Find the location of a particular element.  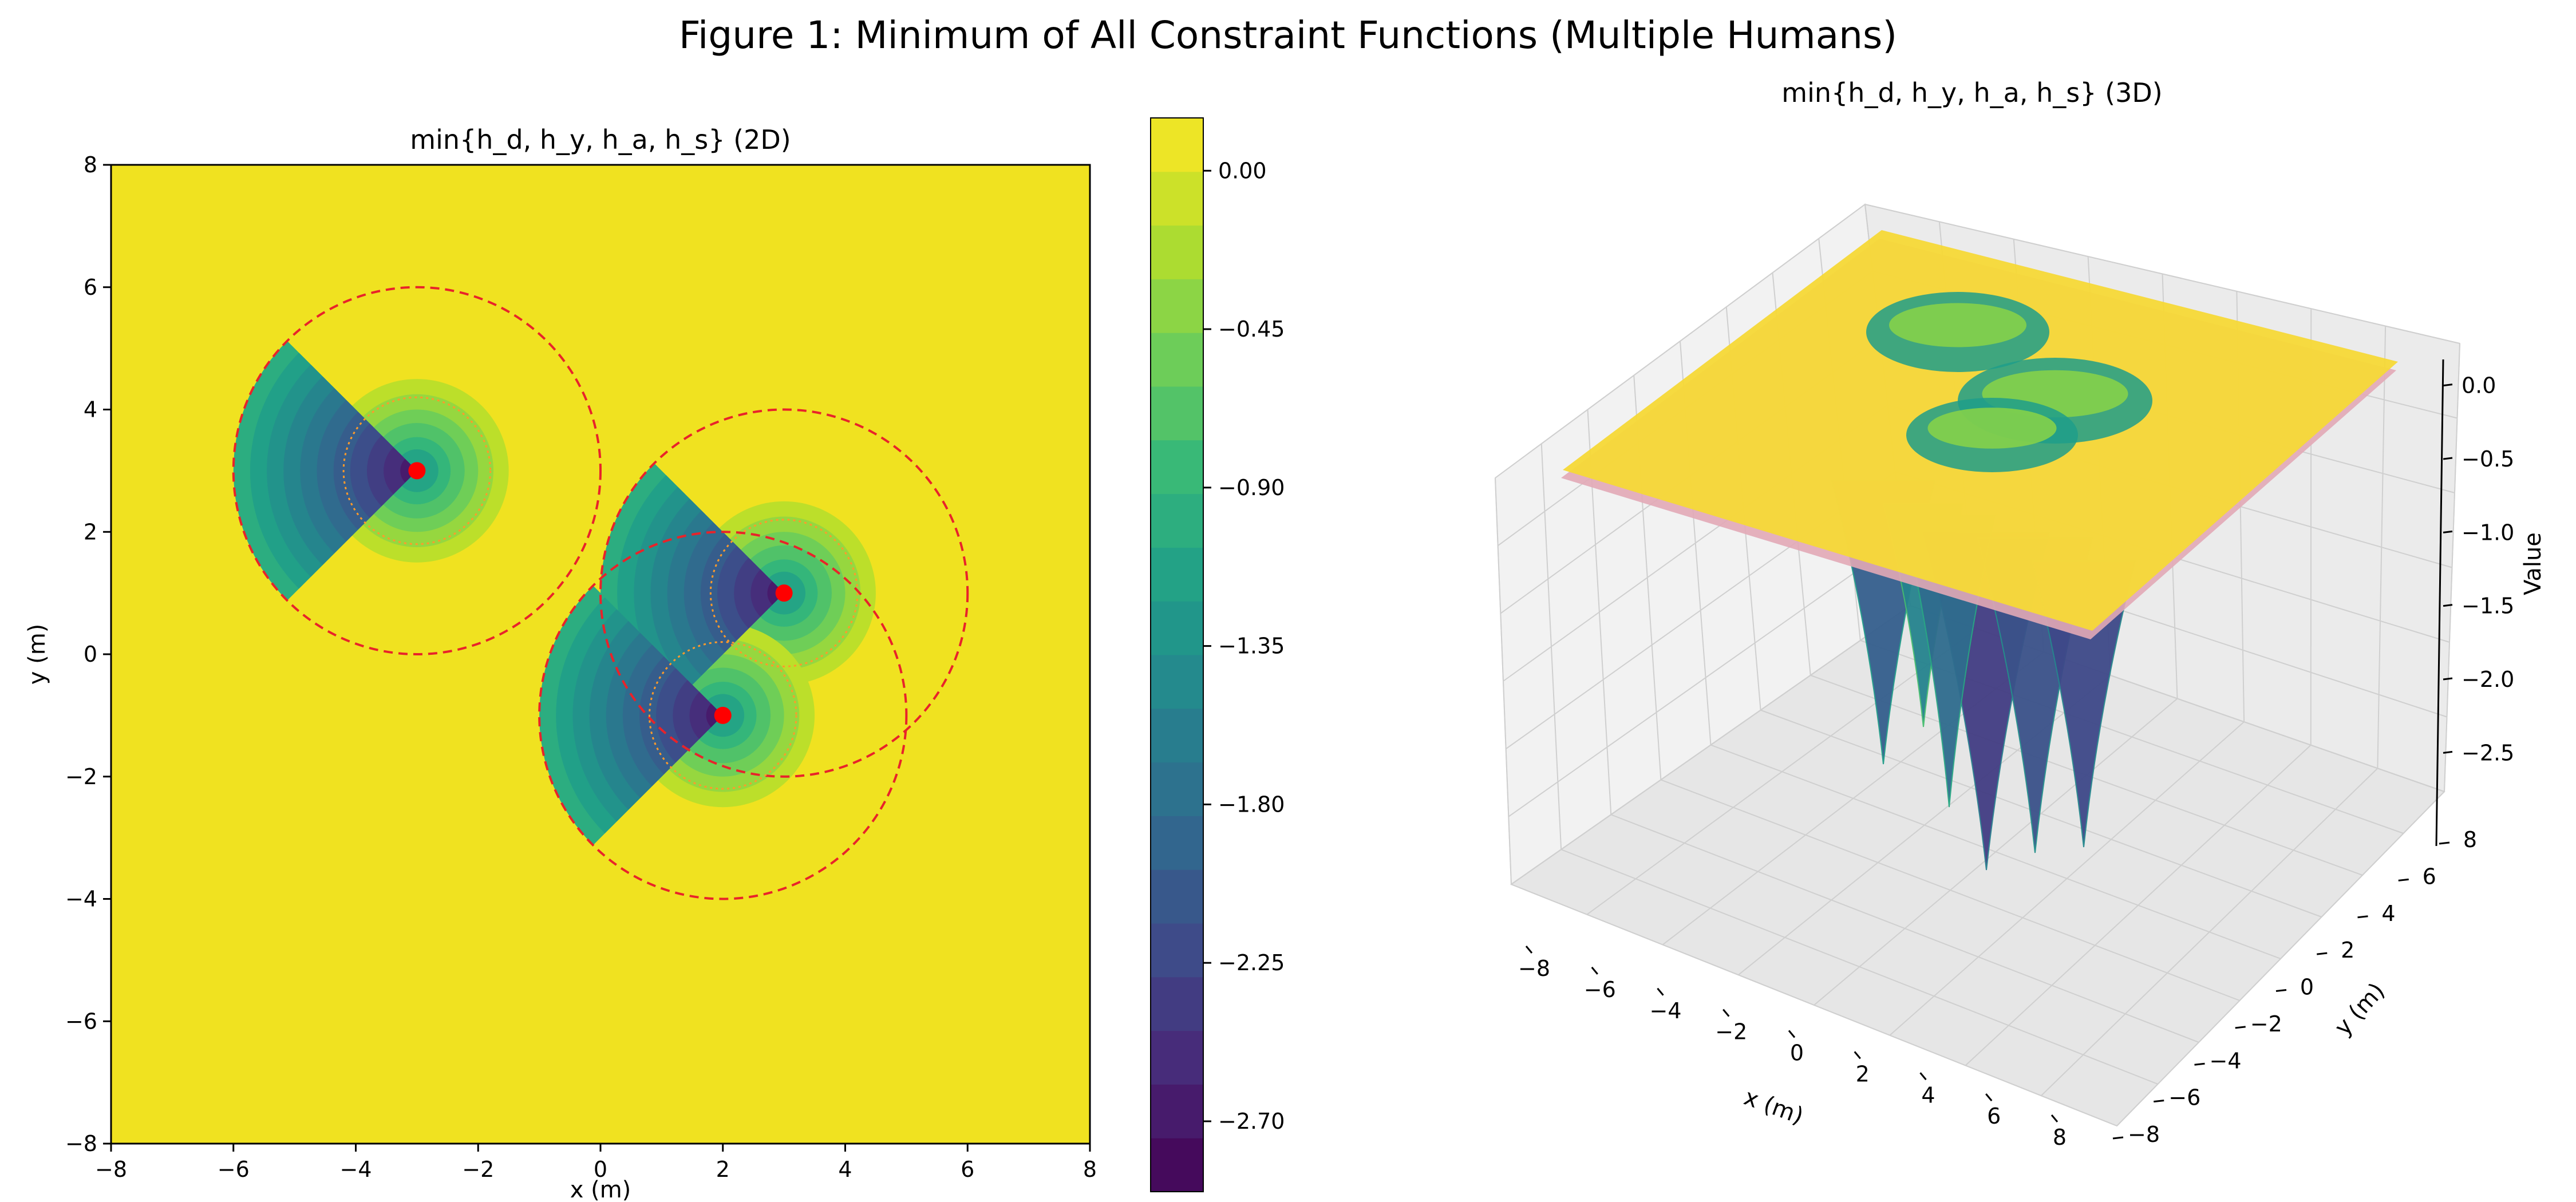

x-tick-label-3d: −2 is located at coordinates (1731, 1032).